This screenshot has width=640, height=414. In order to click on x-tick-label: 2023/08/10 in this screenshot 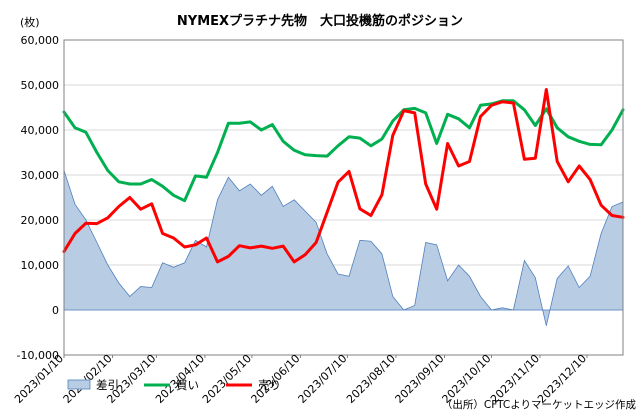, I will do `click(371, 379)`.